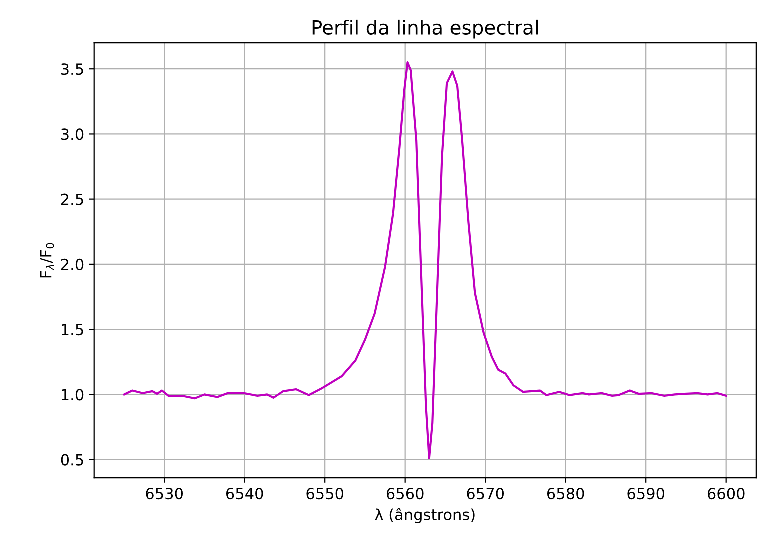 The width and height of the screenshot is (761, 552). What do you see at coordinates (726, 494) in the screenshot?
I see `x-tick-label: 6600` at bounding box center [726, 494].